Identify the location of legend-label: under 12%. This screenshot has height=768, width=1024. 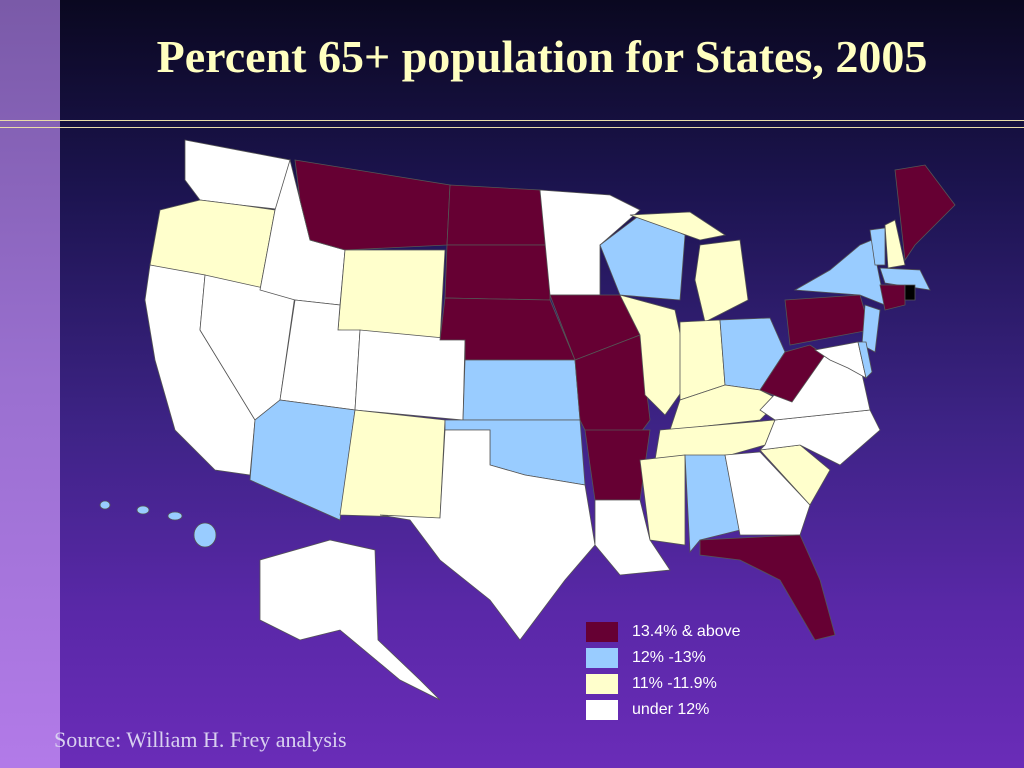
(670, 709).